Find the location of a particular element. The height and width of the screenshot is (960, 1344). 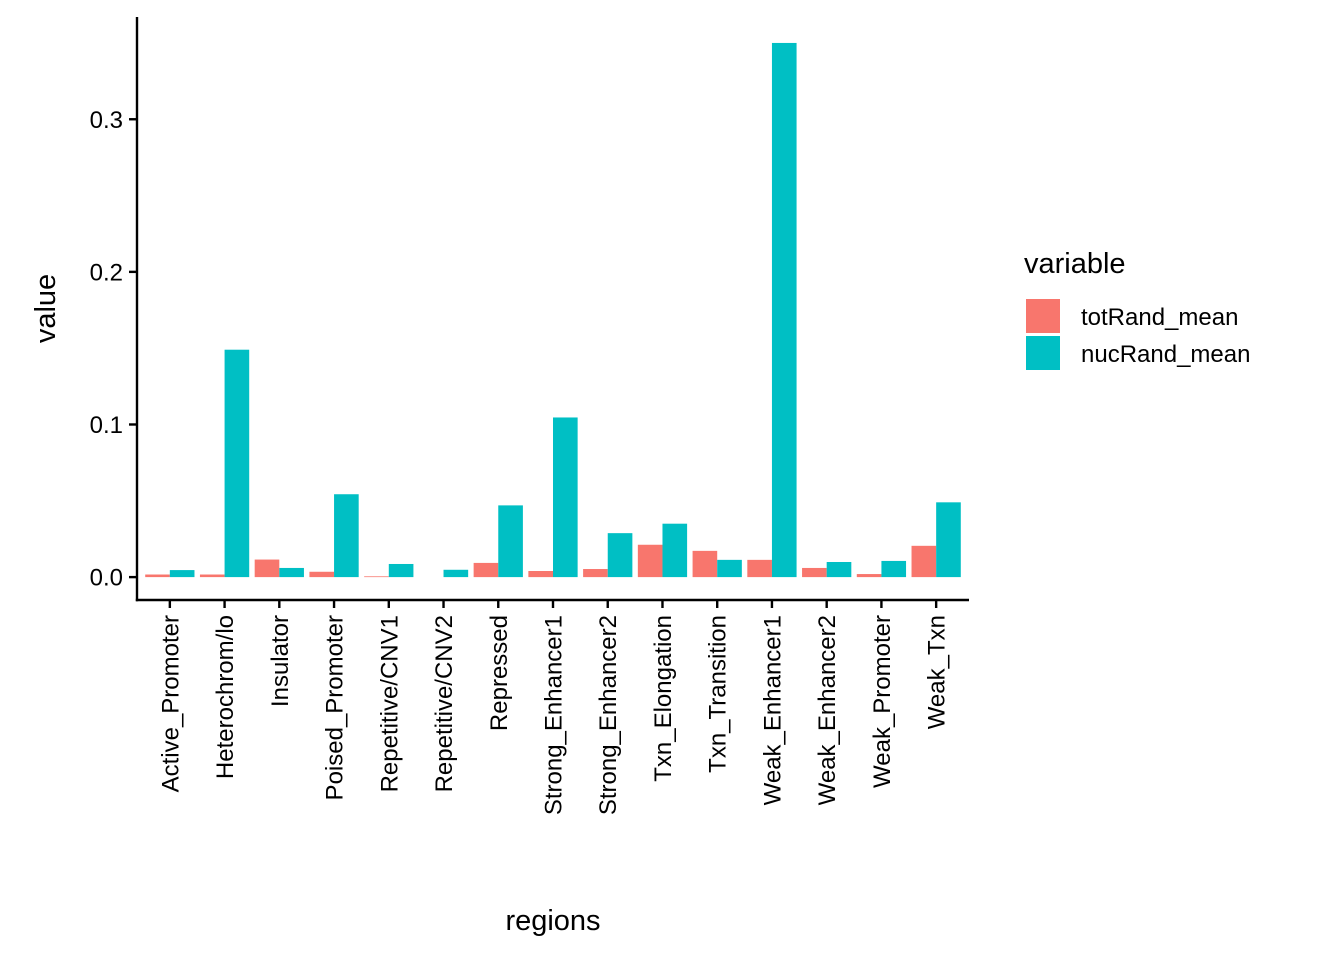

x-tick-label: Weak_Enhancer1 is located at coordinates (772, 710).